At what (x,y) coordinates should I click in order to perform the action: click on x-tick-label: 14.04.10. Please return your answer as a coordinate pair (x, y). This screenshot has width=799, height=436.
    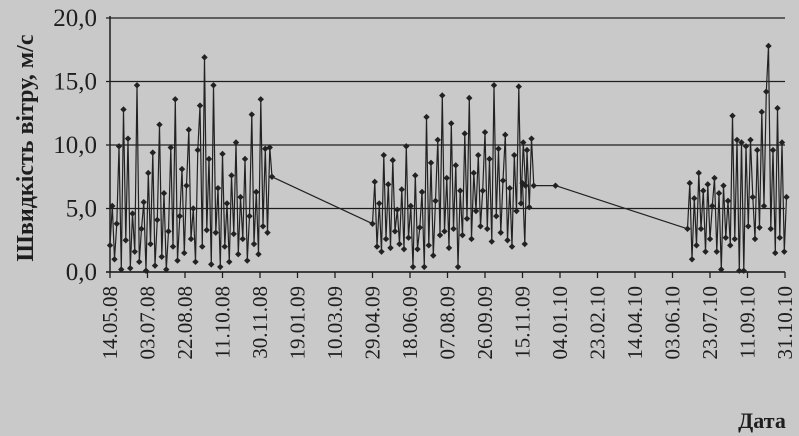
    Looking at the image, I should click on (635, 323).